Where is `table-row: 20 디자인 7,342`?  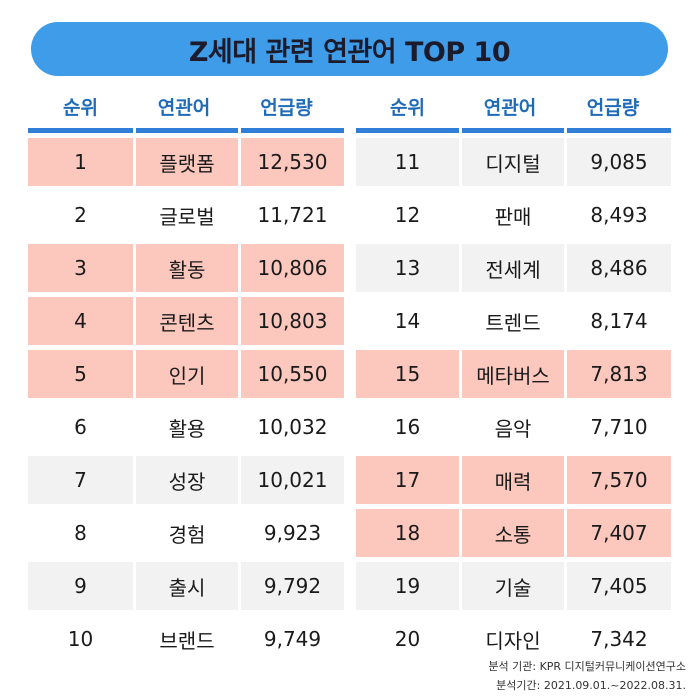 table-row: 20 디자인 7,342 is located at coordinates (513, 639).